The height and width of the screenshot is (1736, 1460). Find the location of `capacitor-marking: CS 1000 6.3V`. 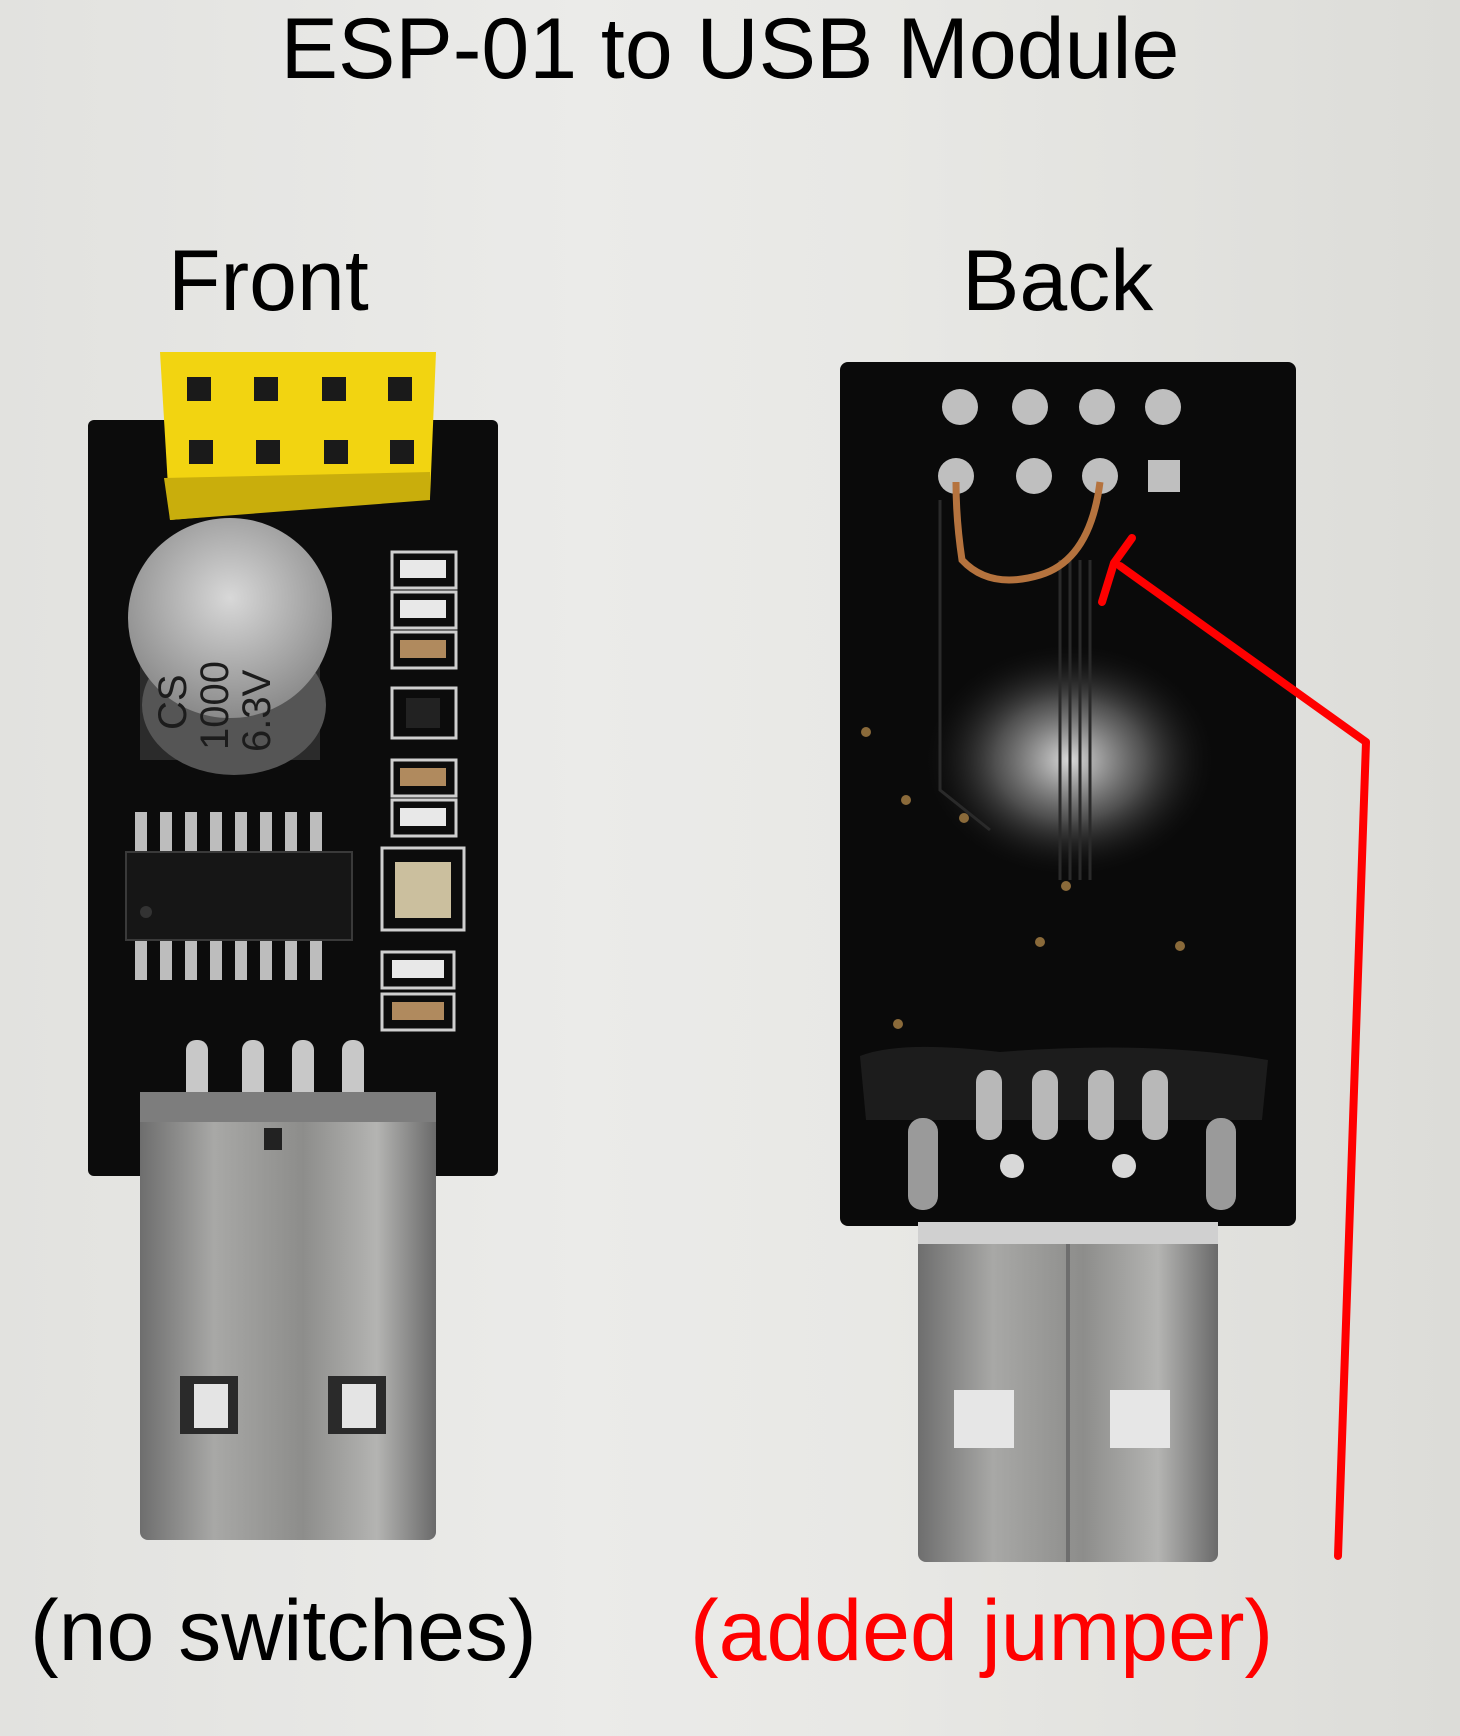

capacitor-marking: CS 1000 6.3V is located at coordinates (215, 701).